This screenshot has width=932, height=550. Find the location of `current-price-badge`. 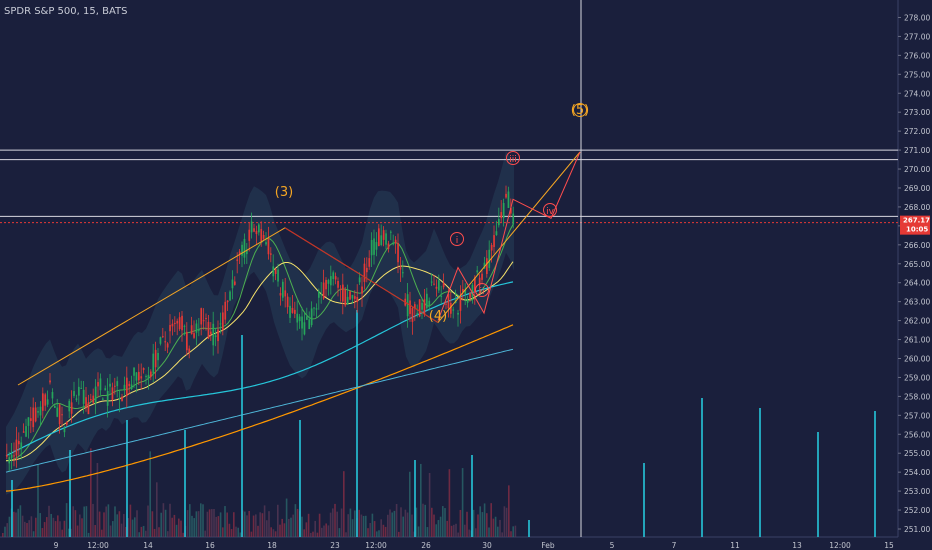

current-price-badge is located at coordinates (915, 225).